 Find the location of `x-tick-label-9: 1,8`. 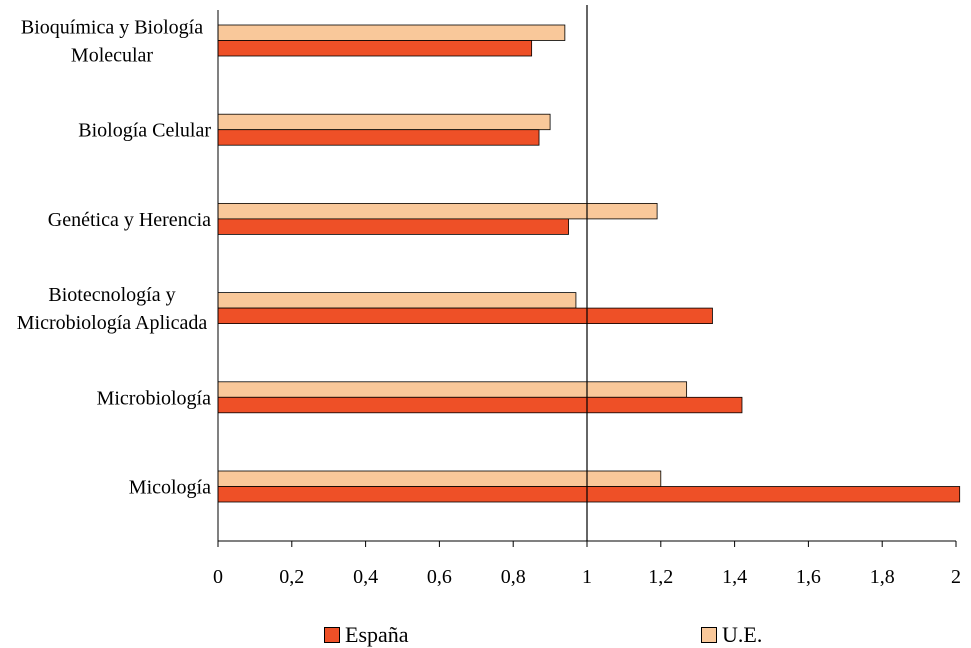

x-tick-label-9: 1,8 is located at coordinates (882, 577).